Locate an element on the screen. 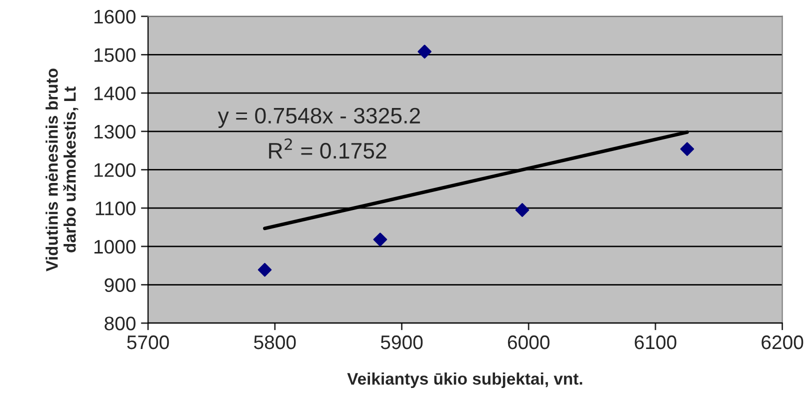 This screenshot has height=409, width=809. x-tick-label: 6200 is located at coordinates (783, 342).